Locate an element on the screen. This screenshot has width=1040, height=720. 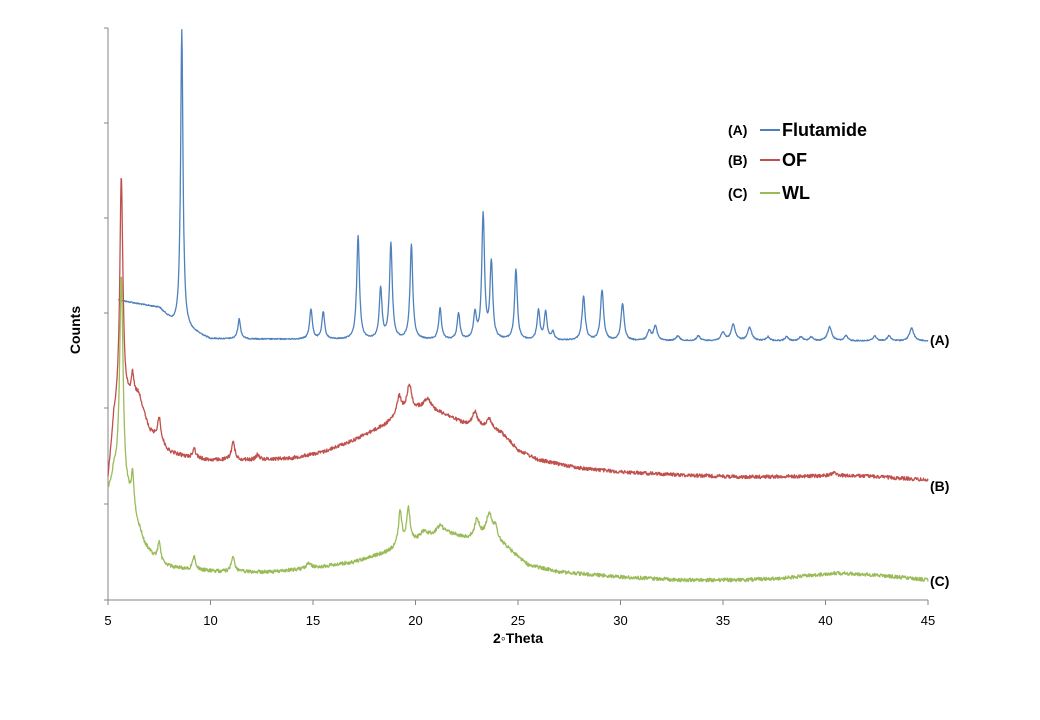
y-axis-title: Counts is located at coordinates (75, 330).